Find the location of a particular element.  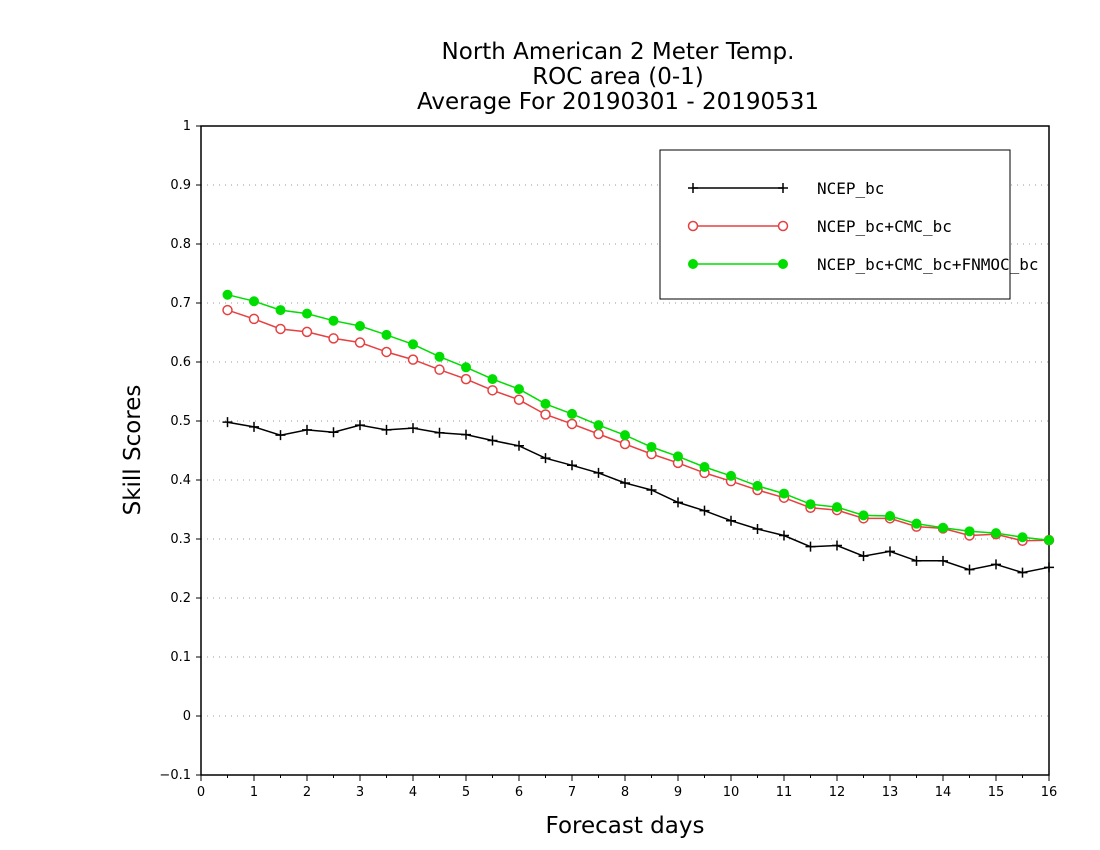

y-tick-label: 0.2 is located at coordinates (180, 598).